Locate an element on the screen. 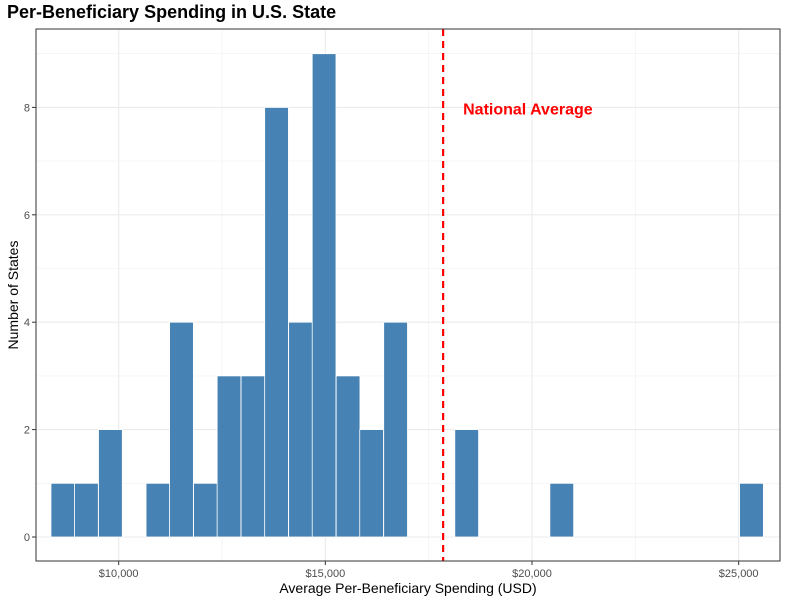  x-tick-label: $15,000 is located at coordinates (325, 574).